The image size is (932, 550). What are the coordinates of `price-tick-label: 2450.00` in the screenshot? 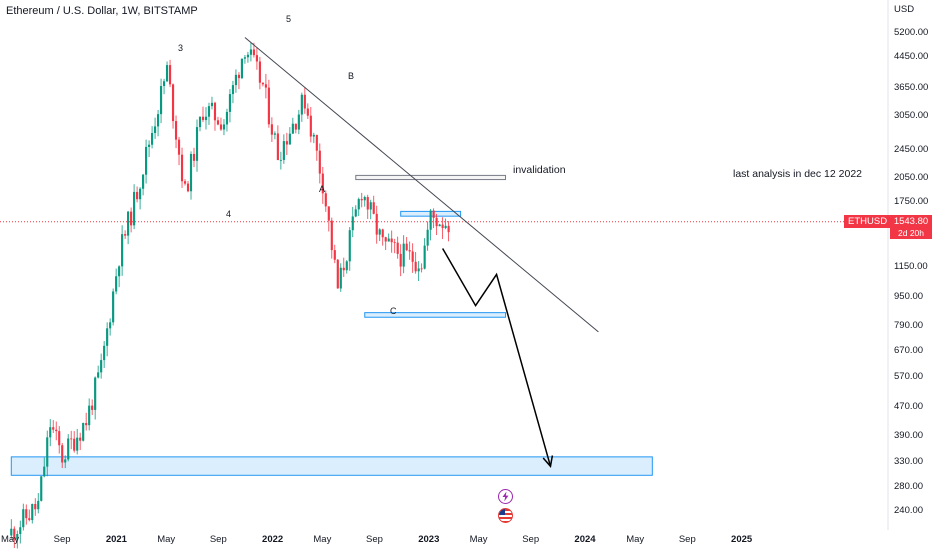 It's located at (911, 149).